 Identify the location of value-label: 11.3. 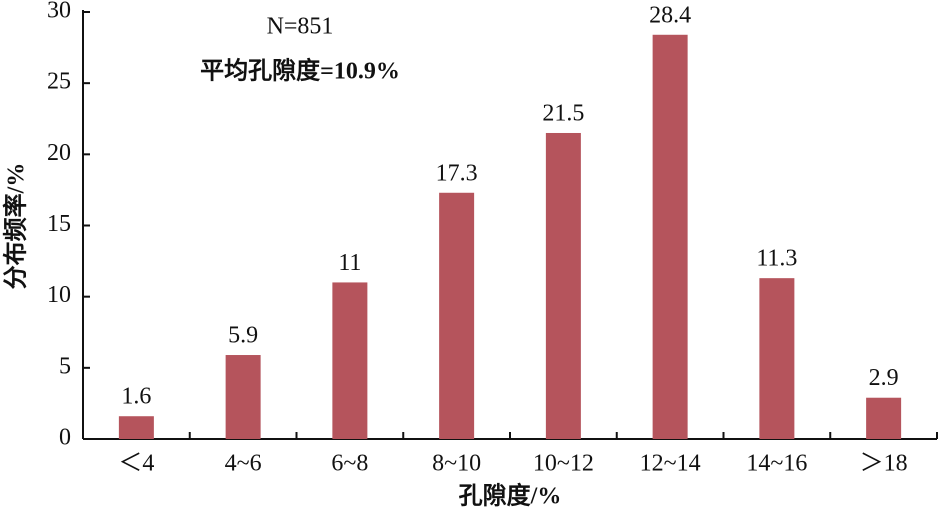
(776, 259).